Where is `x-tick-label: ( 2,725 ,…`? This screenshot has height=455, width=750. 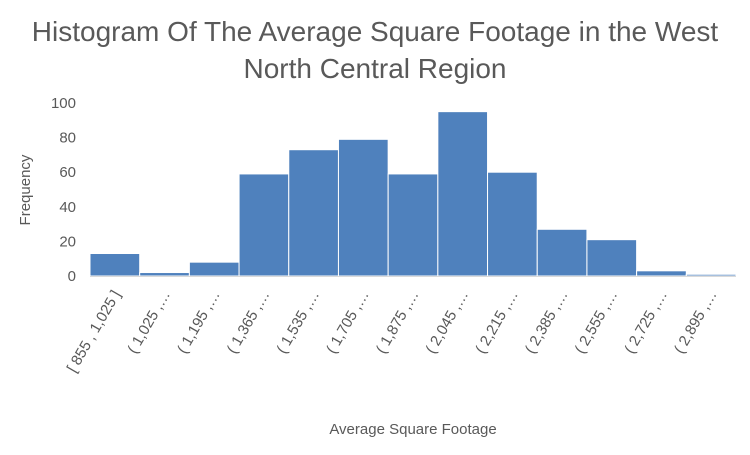 x-tick-label: ( 2,725 ,… is located at coordinates (646, 322).